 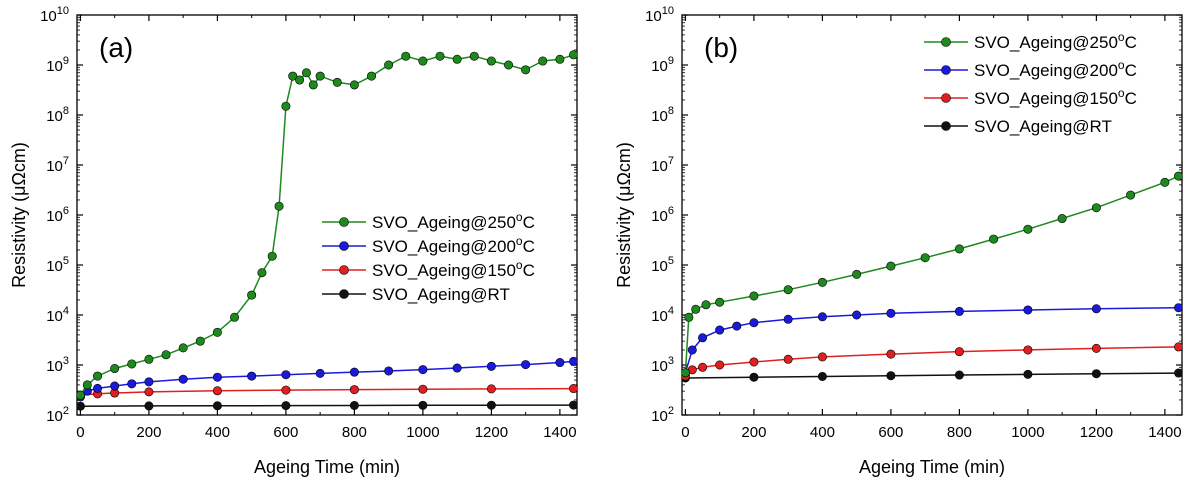 I want to click on x-tick-label: 800, so click(x=959, y=432).